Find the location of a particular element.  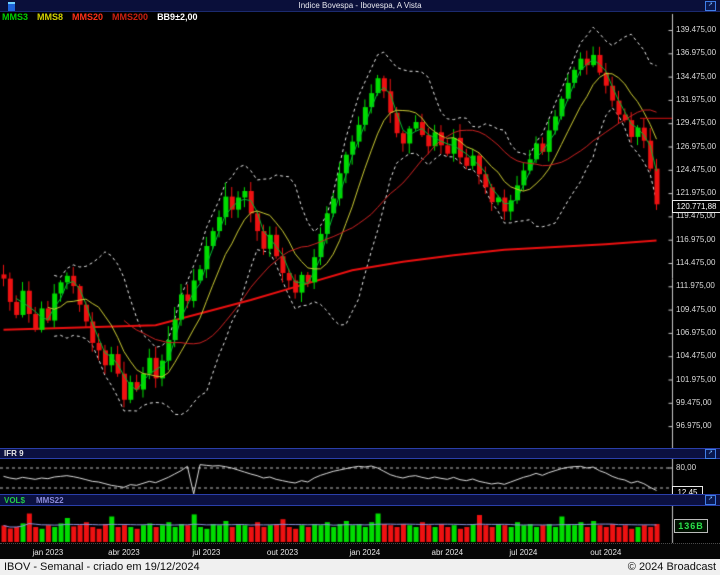

volume-value-box: 136B is located at coordinates (691, 526).